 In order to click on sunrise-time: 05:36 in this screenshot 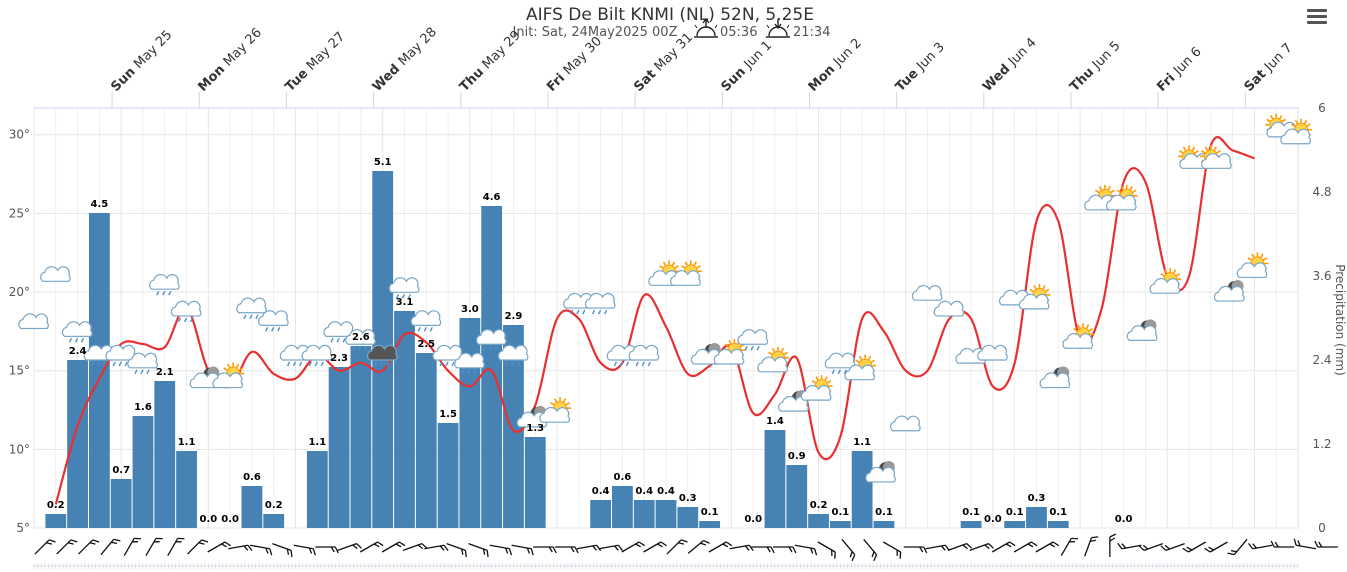, I will do `click(738, 32)`.